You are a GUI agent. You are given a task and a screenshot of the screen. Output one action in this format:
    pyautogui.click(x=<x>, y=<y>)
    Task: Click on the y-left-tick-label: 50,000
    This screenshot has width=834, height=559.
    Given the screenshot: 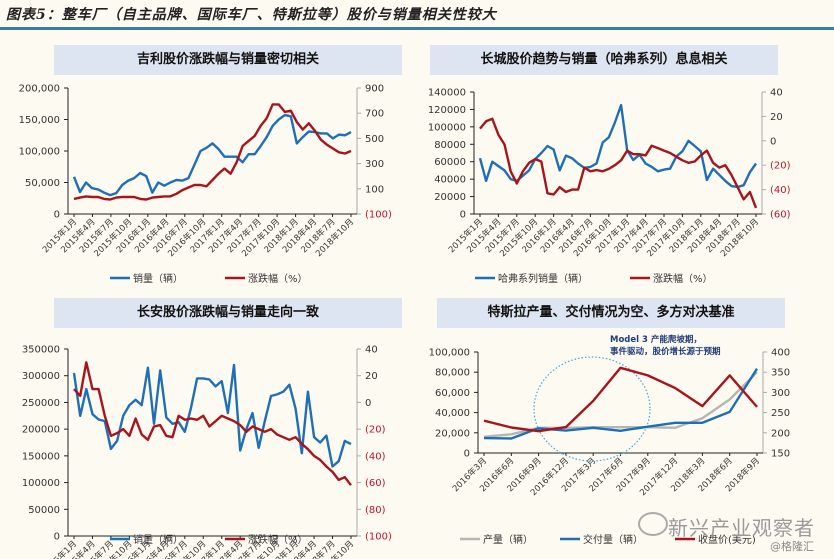 What is the action you would take?
    pyautogui.click(x=42, y=183)
    